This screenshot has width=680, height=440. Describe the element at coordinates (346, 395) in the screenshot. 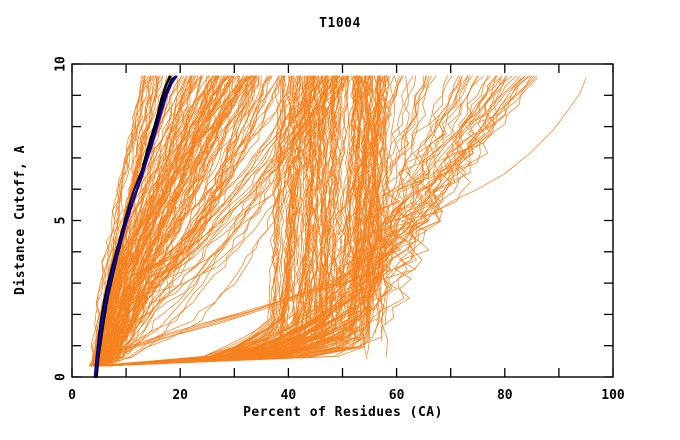

I see `x-axis-tick-labels: 0 20 40 60 80 100` at that location.